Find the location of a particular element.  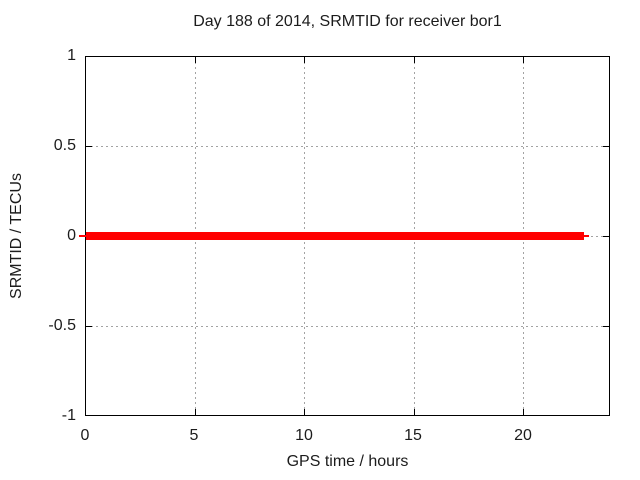

y-tick-left-m0p5 is located at coordinates (89, 326).